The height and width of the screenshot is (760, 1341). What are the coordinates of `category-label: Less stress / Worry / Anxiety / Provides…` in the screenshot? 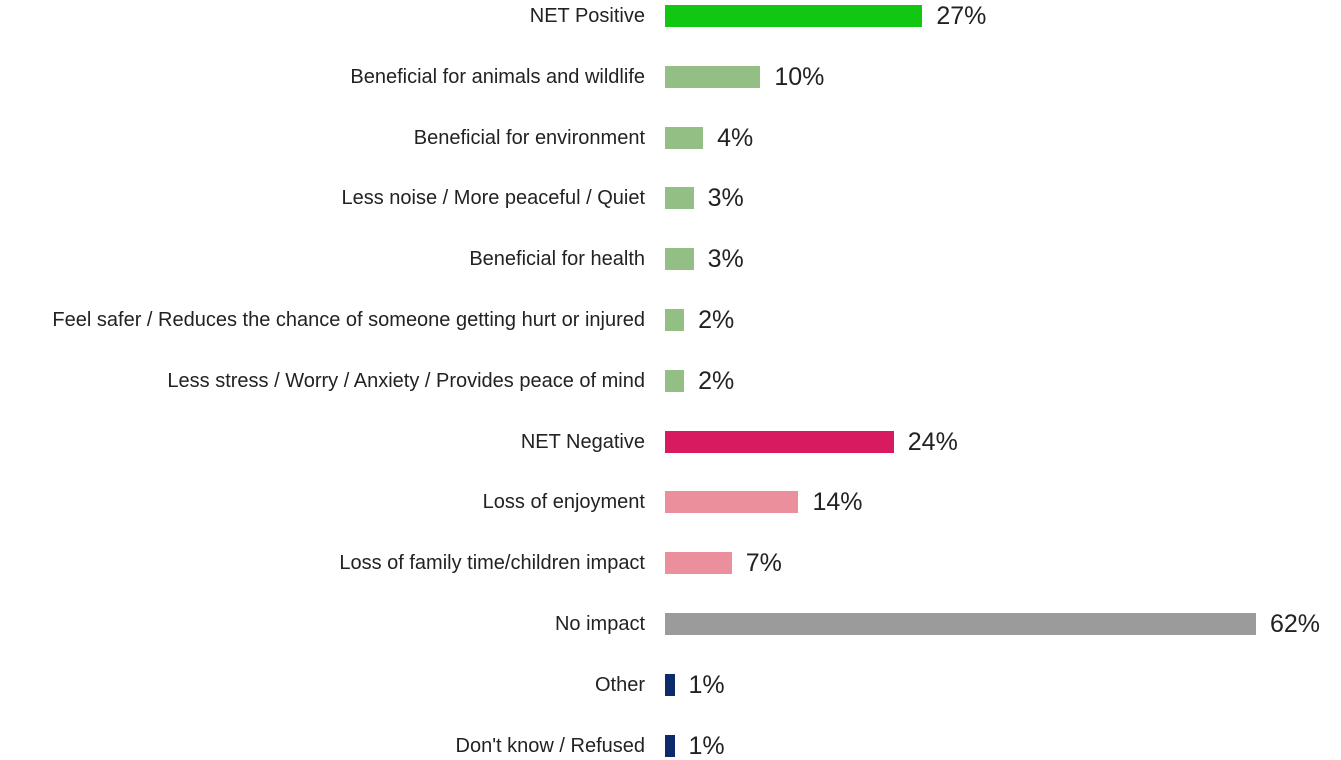 It's located at (406, 380).